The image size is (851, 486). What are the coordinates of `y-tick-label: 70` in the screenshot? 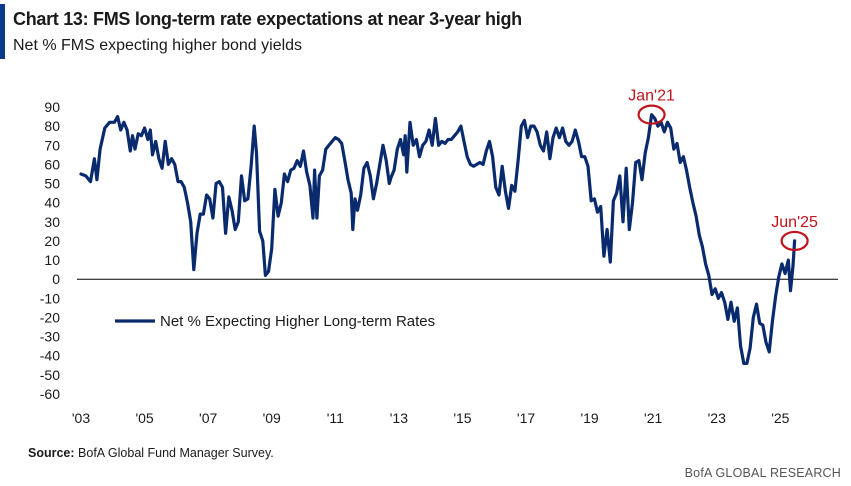 It's located at (52, 145).